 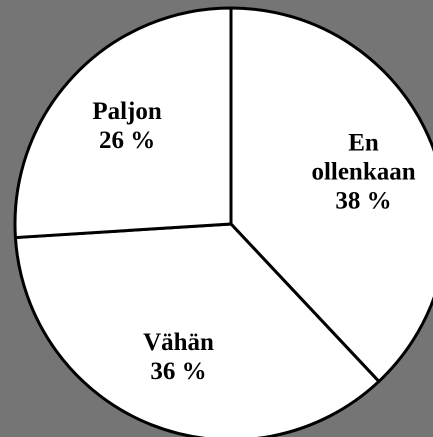 What do you see at coordinates (127, 112) in the screenshot?
I see `category-label: Paljon` at bounding box center [127, 112].